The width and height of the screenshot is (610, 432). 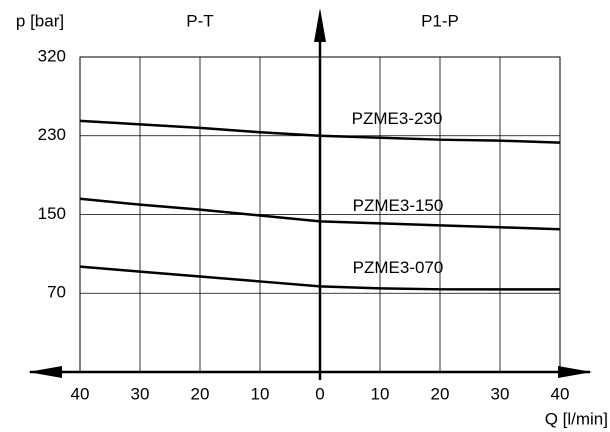 What do you see at coordinates (398, 205) in the screenshot?
I see `series-label: PZME3-150` at bounding box center [398, 205].